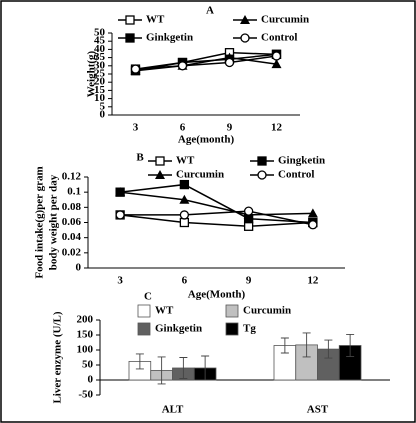 This screenshot has height=423, width=416. What do you see at coordinates (100, 82) in the screenshot?
I see `y-tick-label: 20` at bounding box center [100, 82].